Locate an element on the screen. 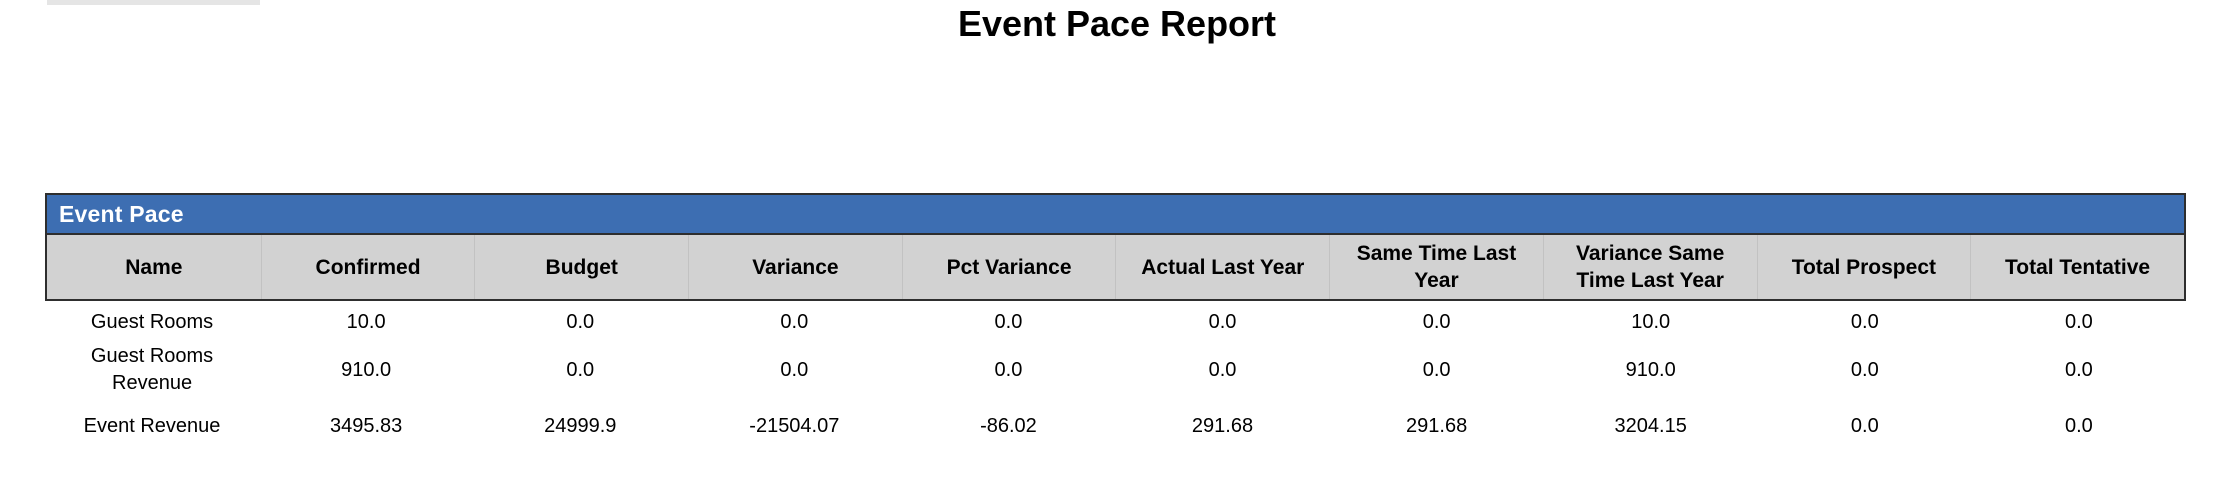  value-cell: -21504.07 is located at coordinates (794, 425).